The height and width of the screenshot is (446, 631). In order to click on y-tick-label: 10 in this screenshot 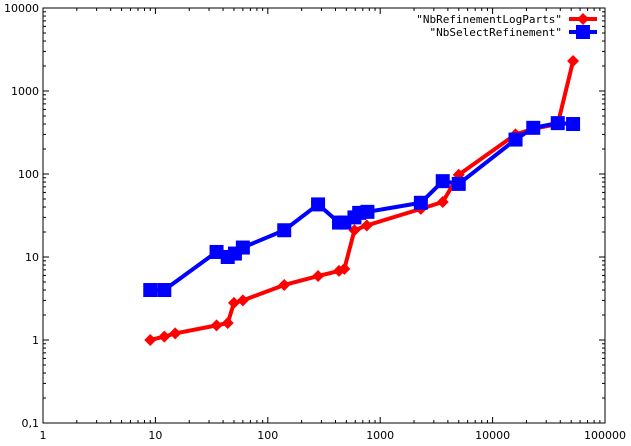, I will do `click(32, 257)`.